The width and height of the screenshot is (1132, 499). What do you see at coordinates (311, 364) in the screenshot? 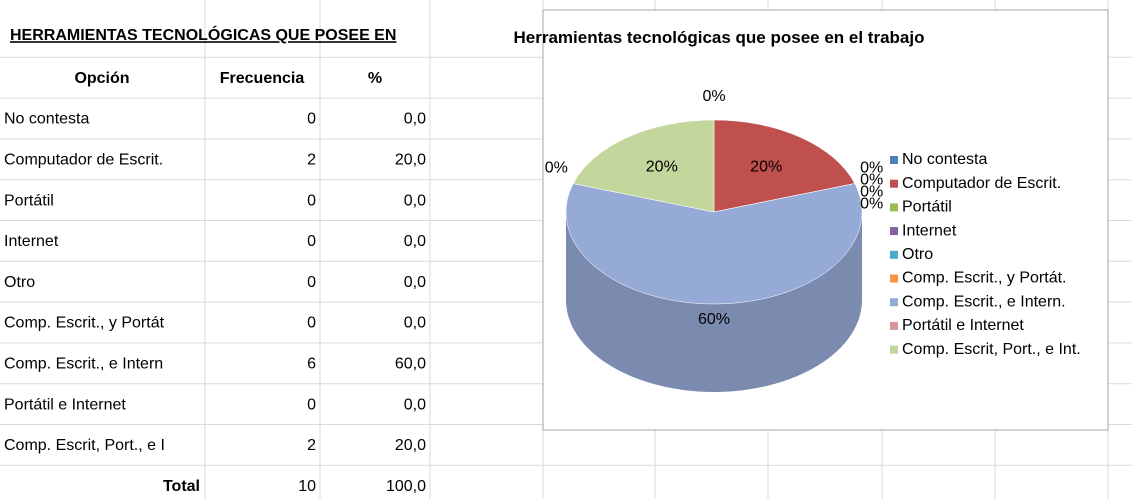
I see `table-cell: 6` at bounding box center [311, 364].